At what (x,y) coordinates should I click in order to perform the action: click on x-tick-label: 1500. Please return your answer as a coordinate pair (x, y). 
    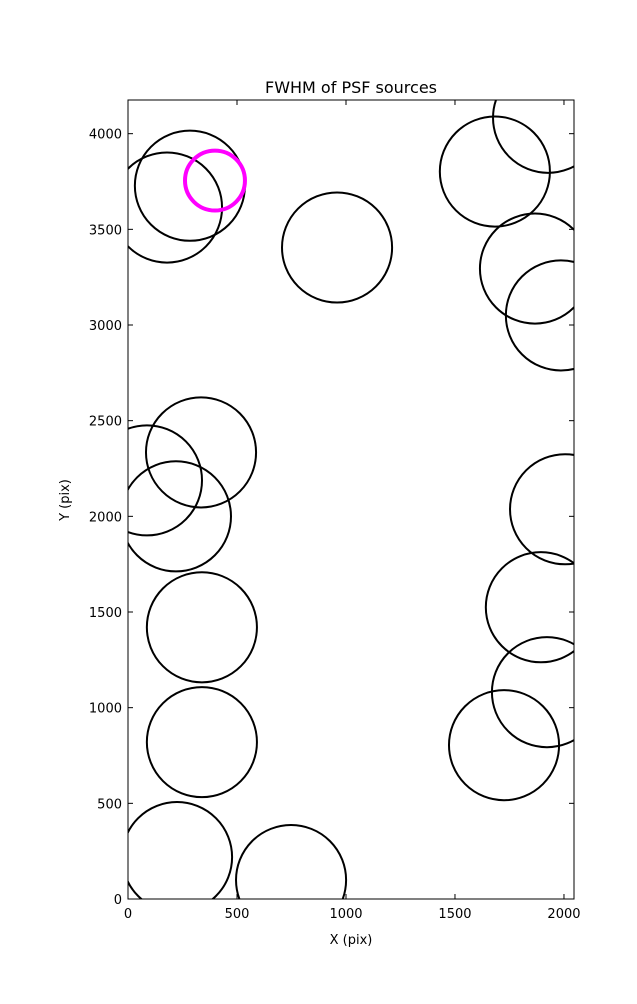
    Looking at the image, I should click on (454, 914).